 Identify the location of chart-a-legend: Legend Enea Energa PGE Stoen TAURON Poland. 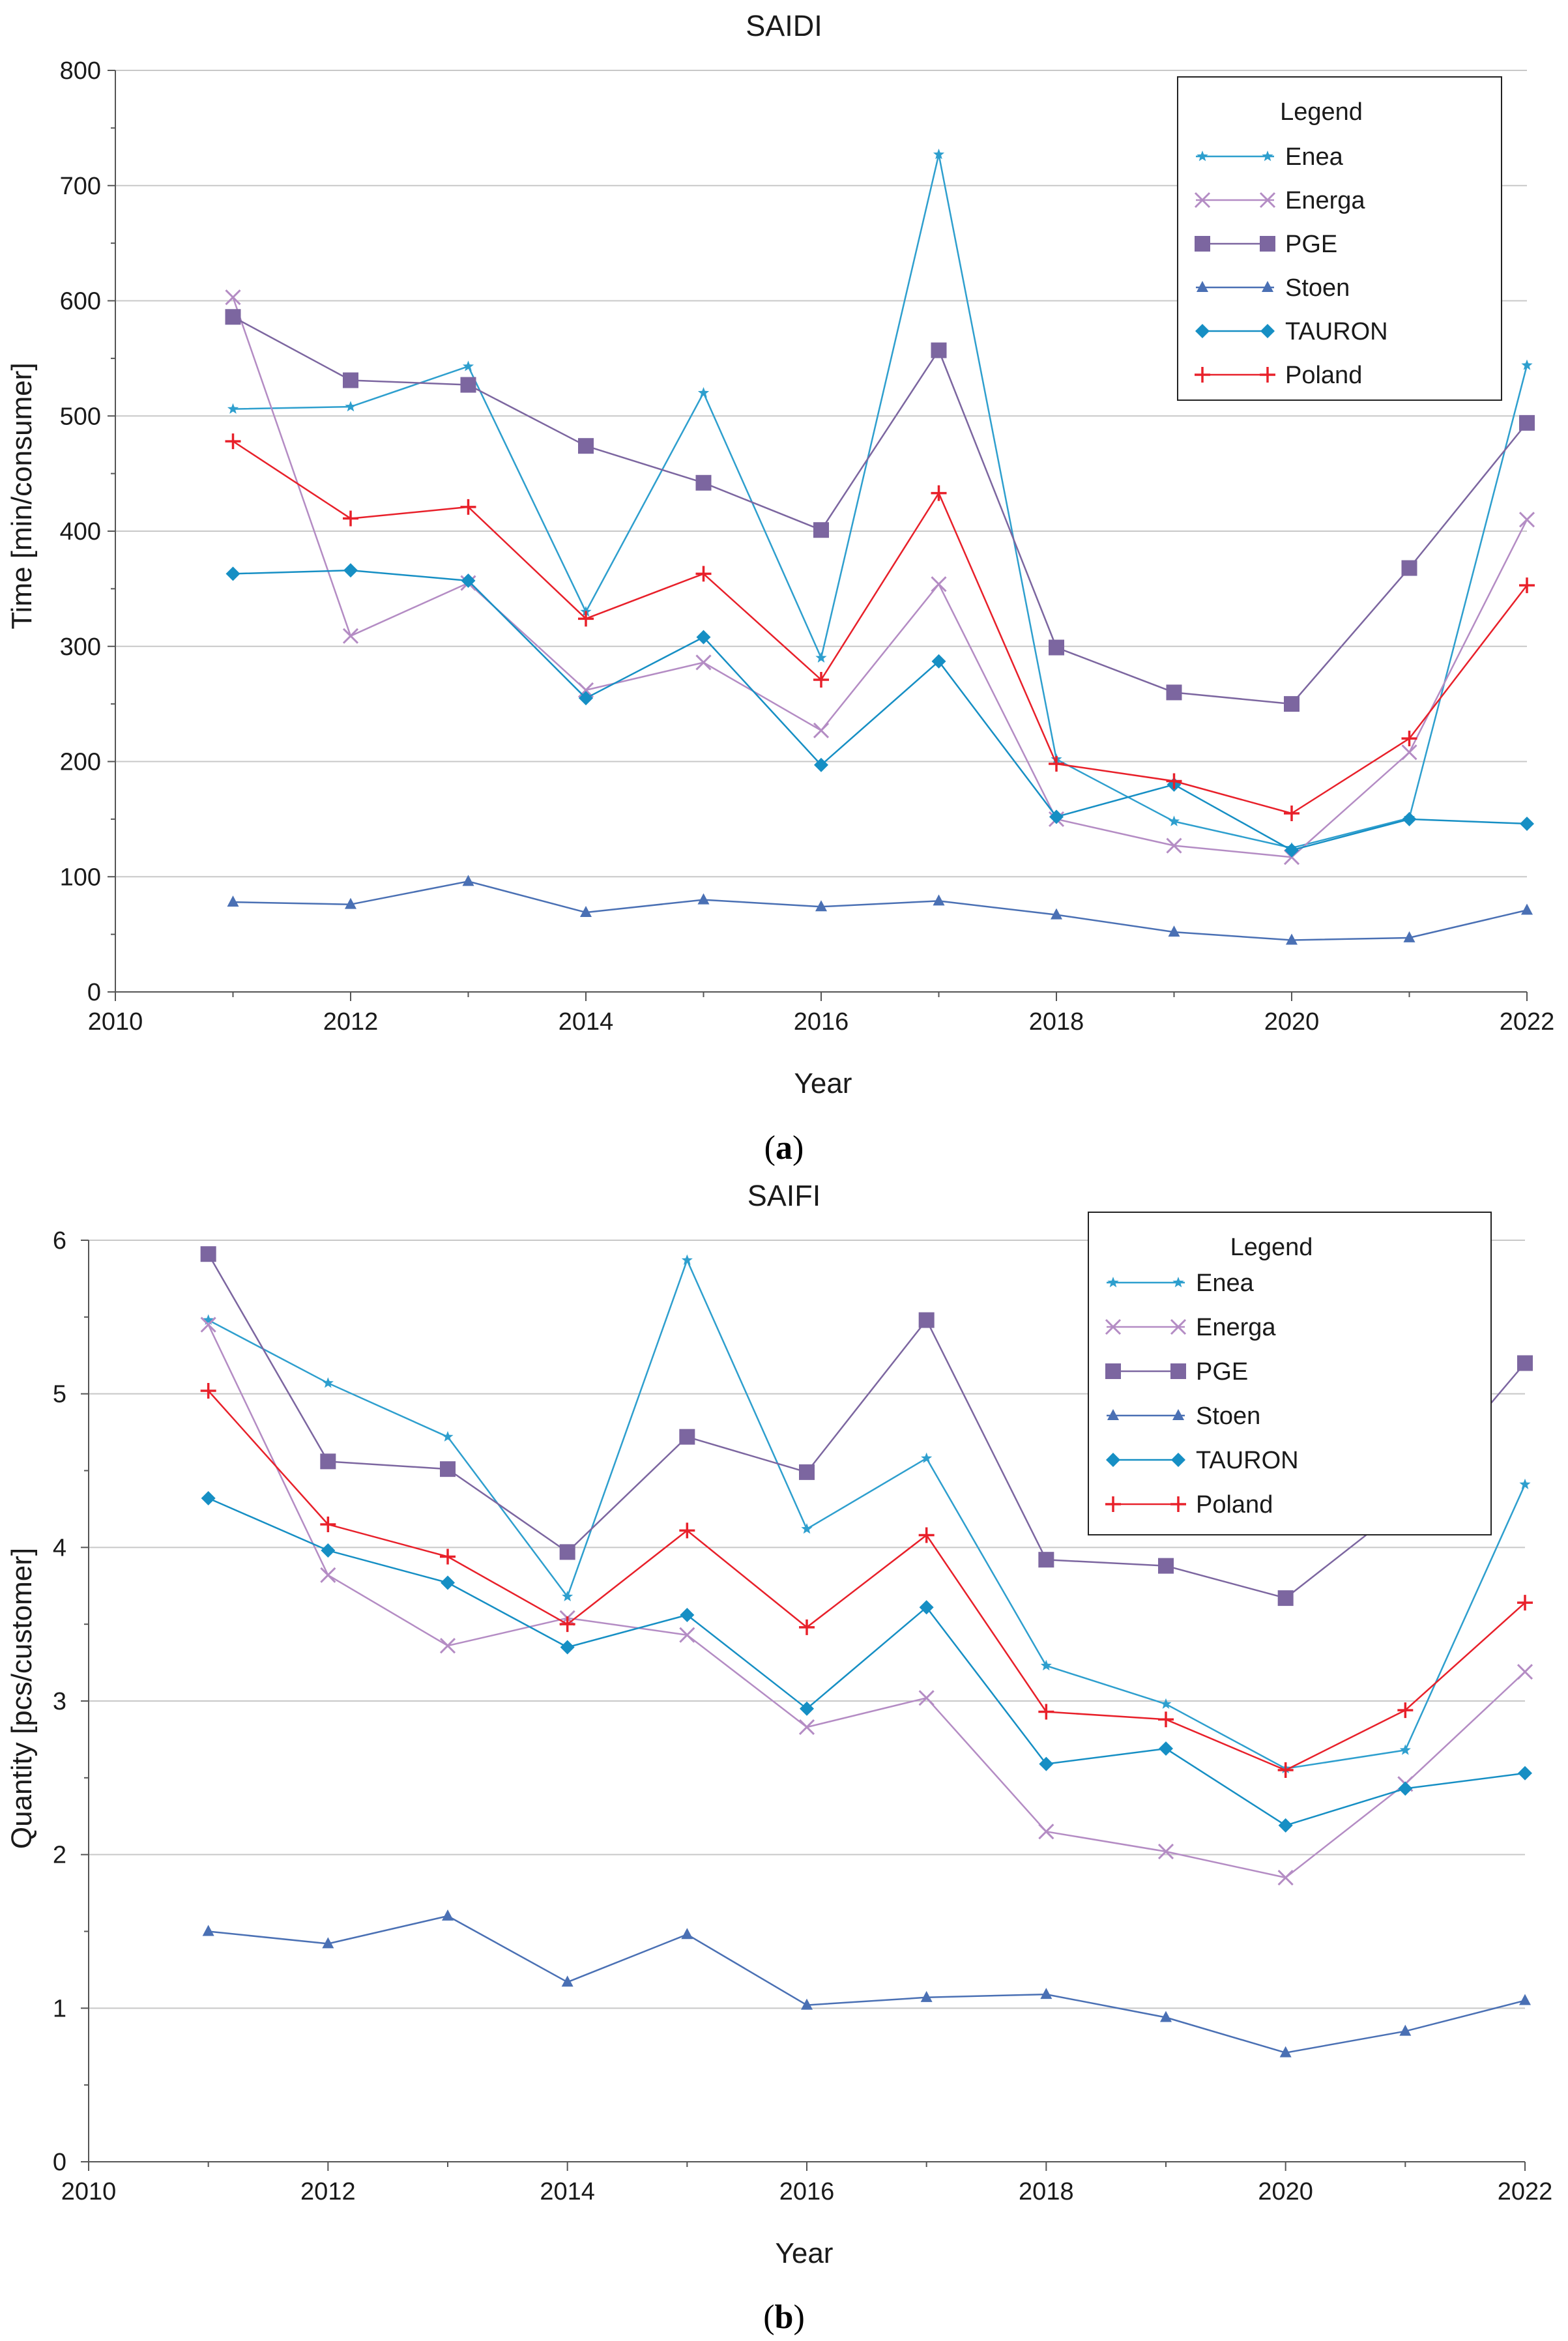
(1339, 238).